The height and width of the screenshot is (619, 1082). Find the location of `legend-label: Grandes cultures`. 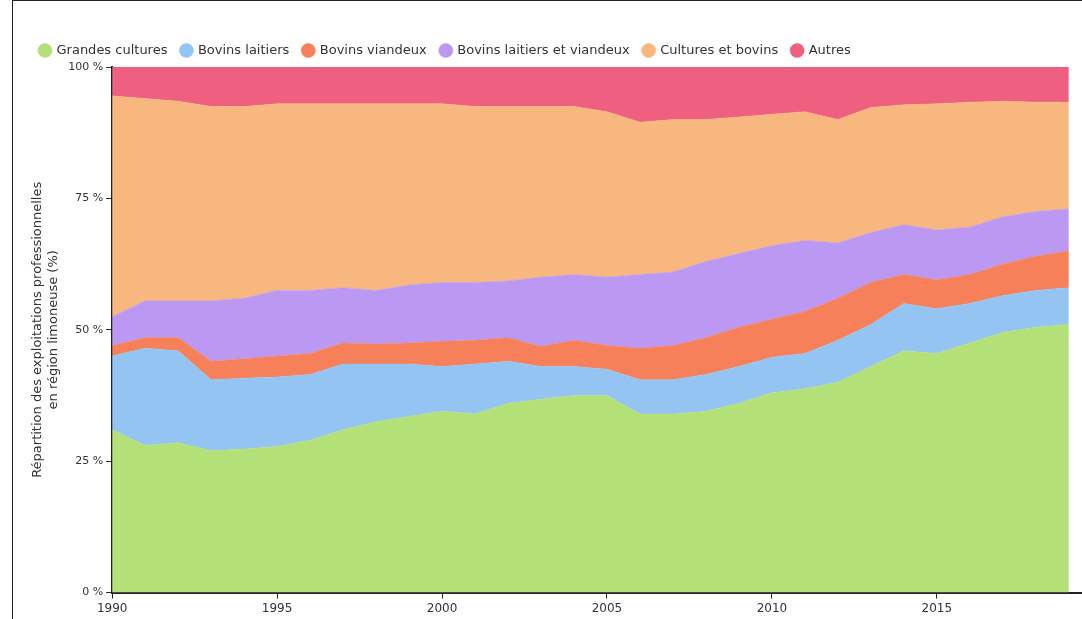

legend-label: Grandes cultures is located at coordinates (112, 49).